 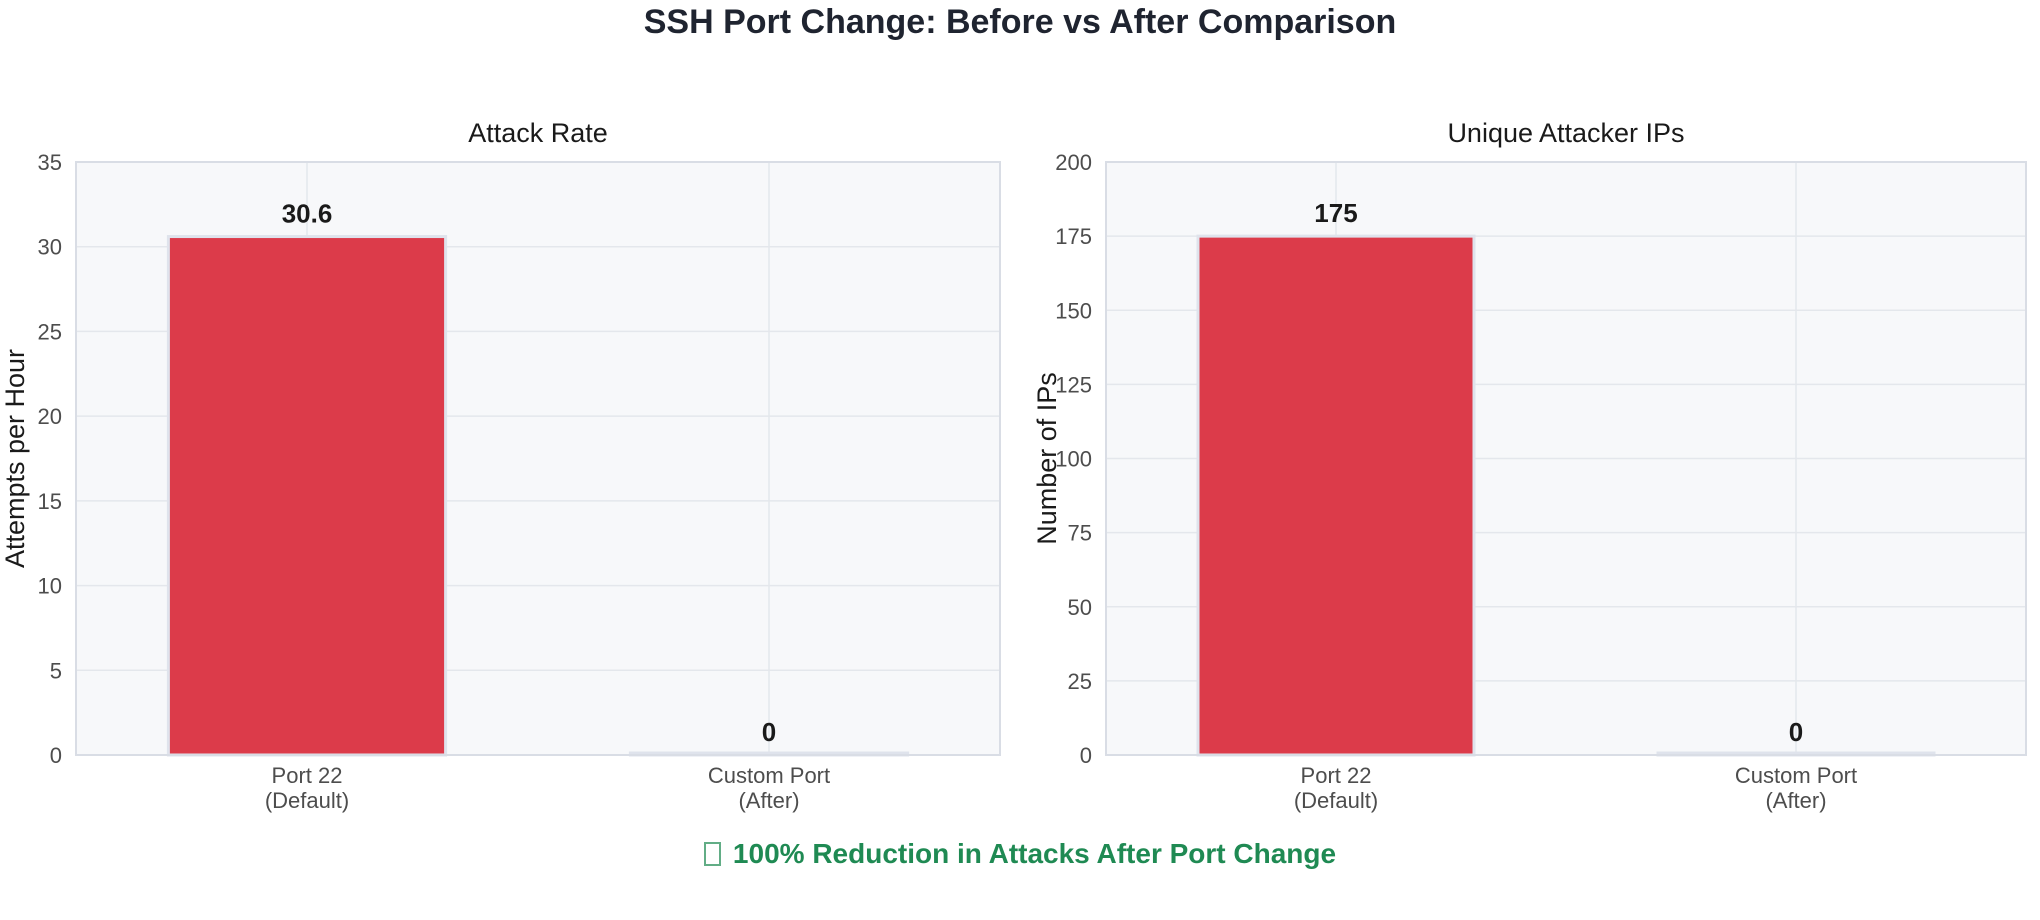 What do you see at coordinates (1565, 134) in the screenshot?
I see `chart-title: Unique Attacker IPs` at bounding box center [1565, 134].